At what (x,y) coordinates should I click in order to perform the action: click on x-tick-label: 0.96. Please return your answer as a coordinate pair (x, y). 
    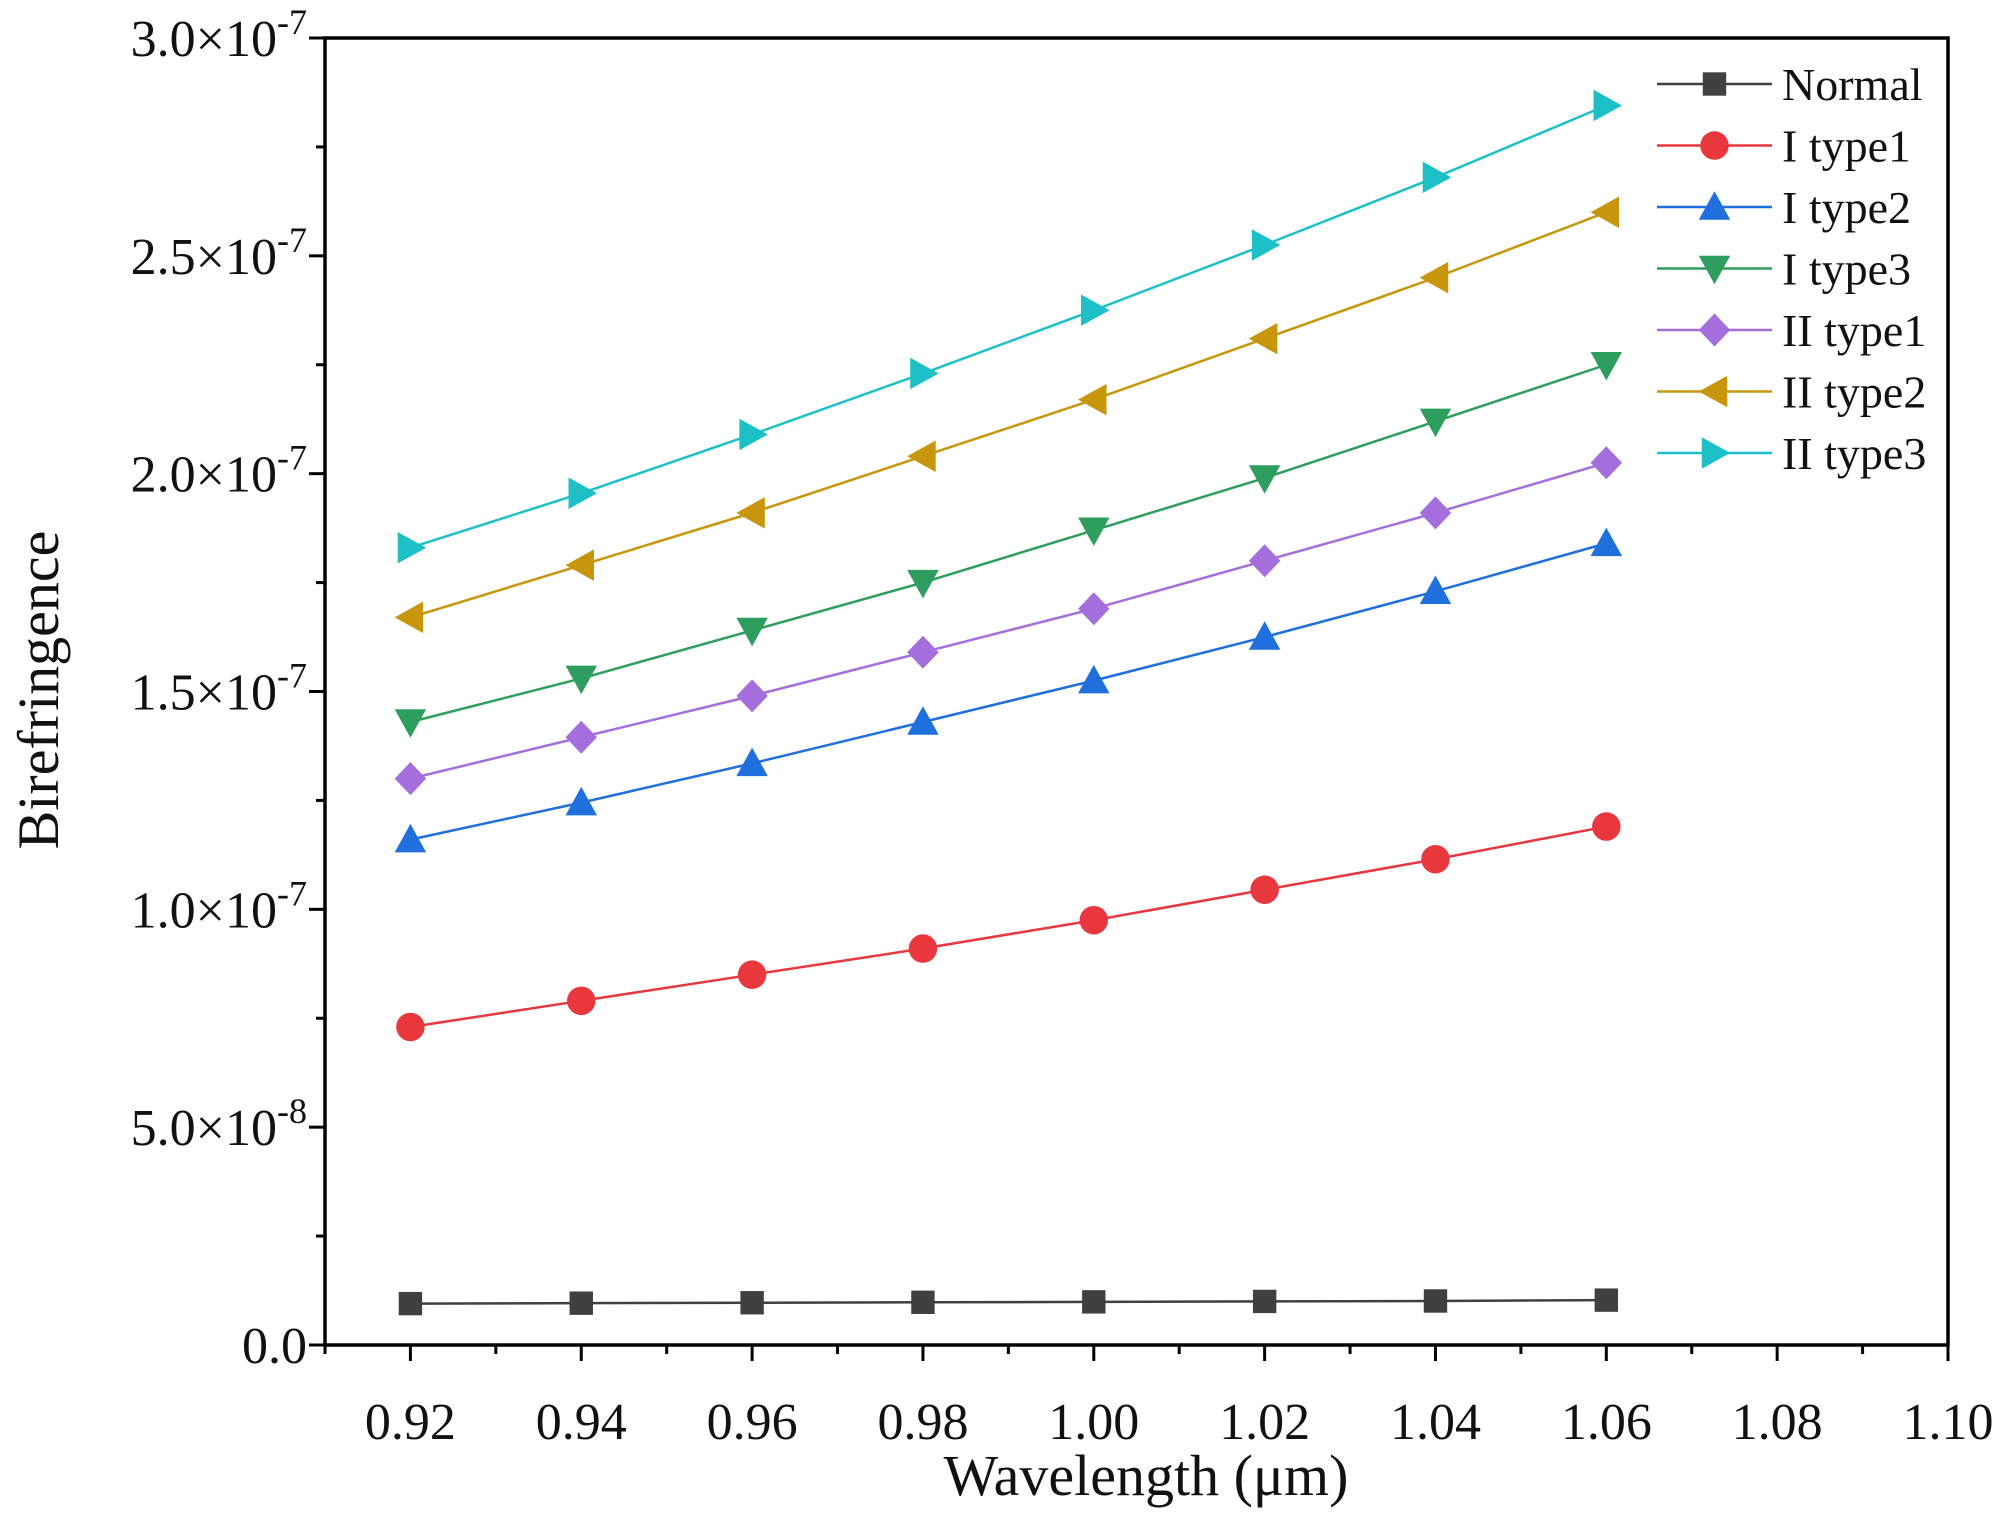
    Looking at the image, I should click on (752, 1422).